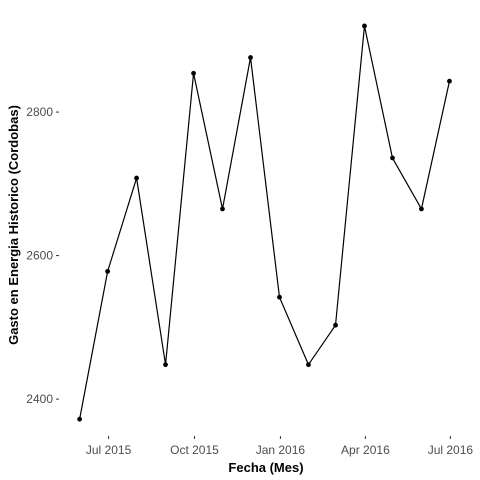 The image size is (480, 480). I want to click on x-tick-label: Jul 2015, so click(109, 450).